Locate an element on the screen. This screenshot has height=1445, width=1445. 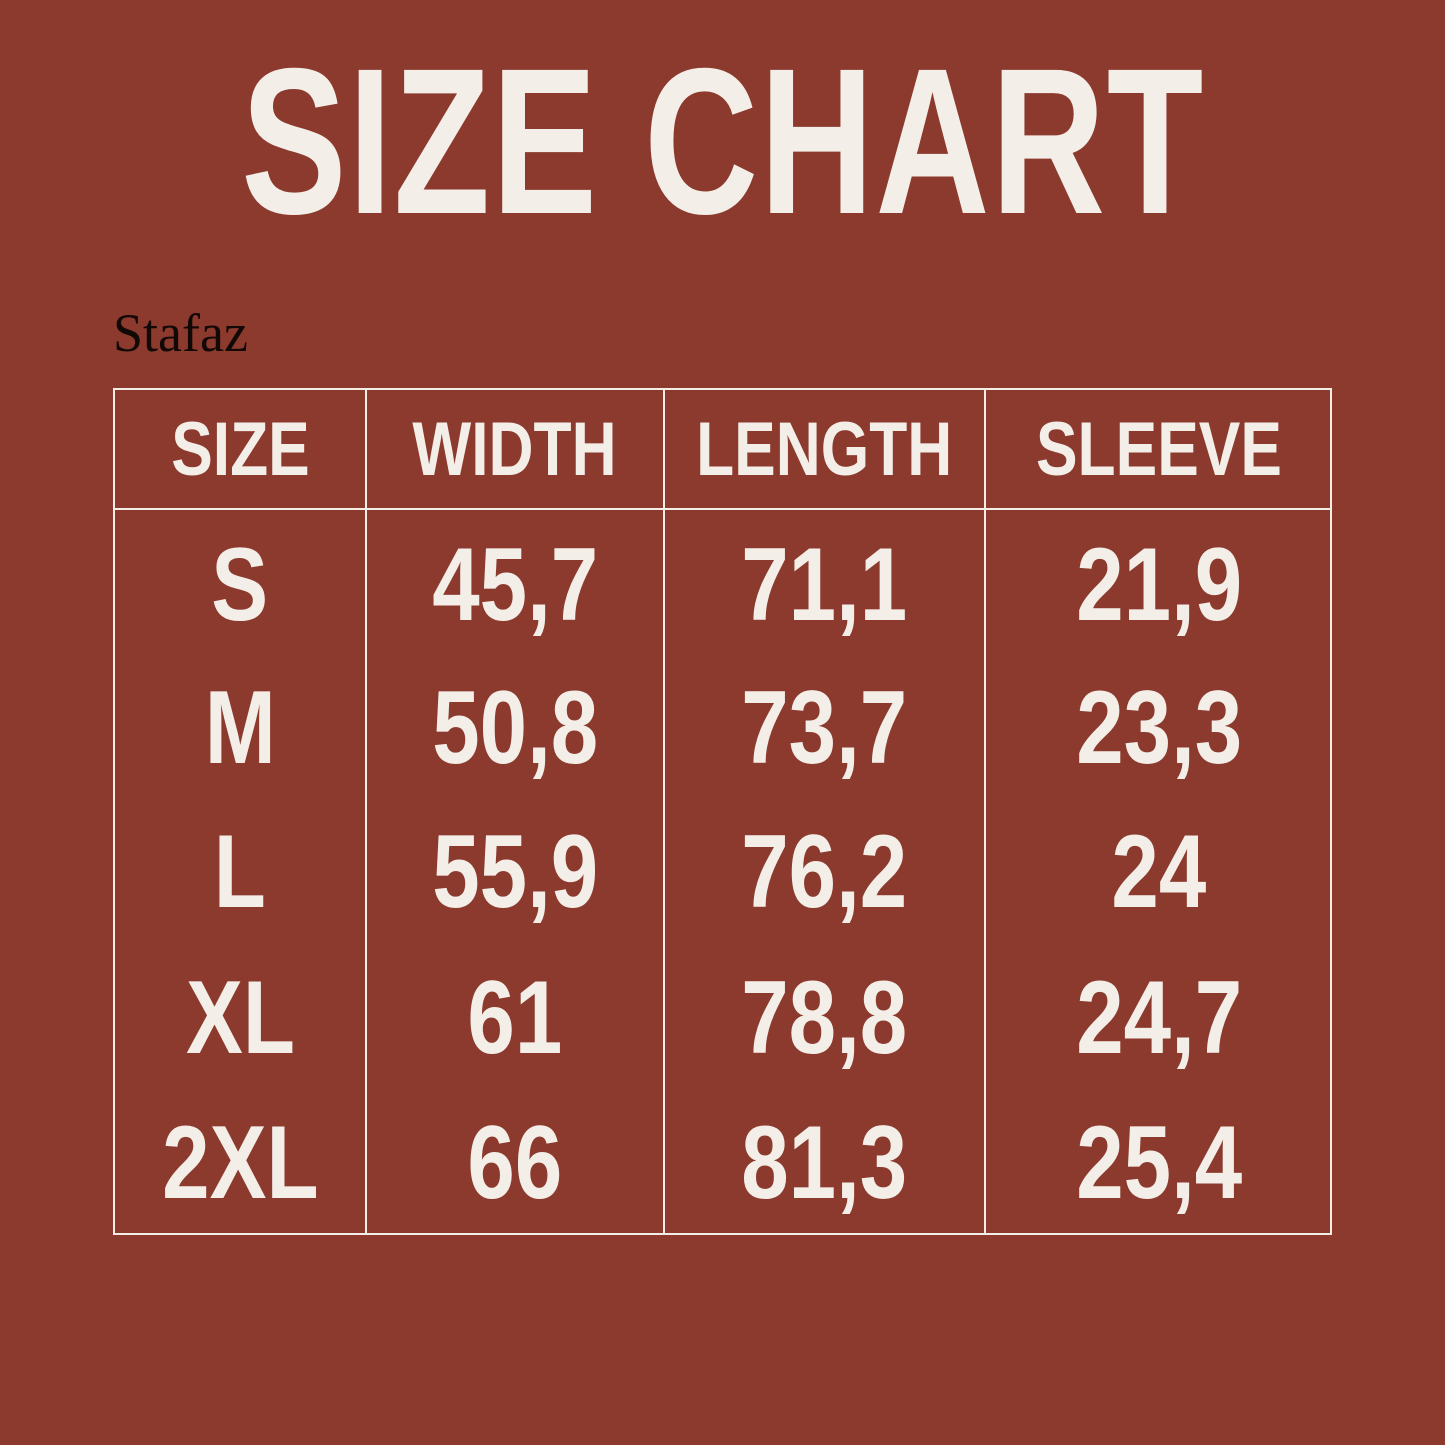
measurement-cell: 55,9 is located at coordinates (515, 872).